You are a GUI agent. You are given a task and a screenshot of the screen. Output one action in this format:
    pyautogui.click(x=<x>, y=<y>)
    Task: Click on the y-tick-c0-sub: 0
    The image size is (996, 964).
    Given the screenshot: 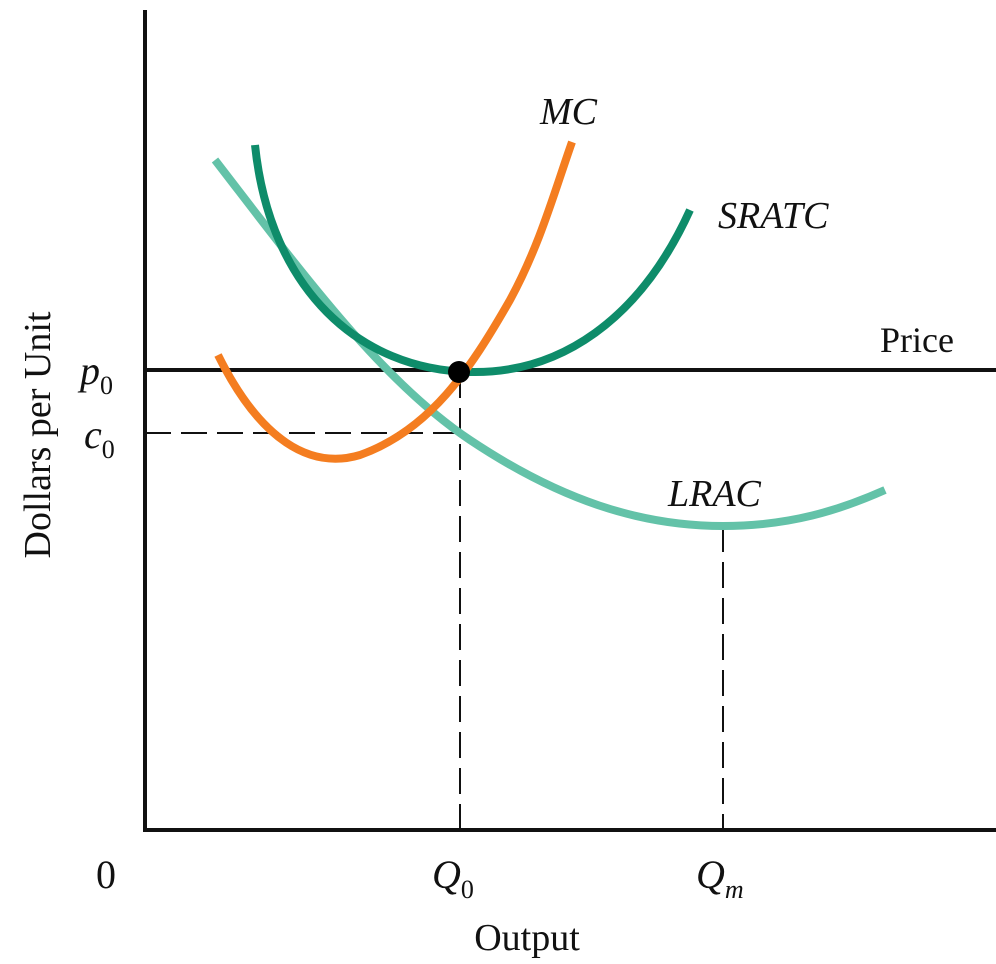 What is the action you would take?
    pyautogui.click(x=108, y=449)
    